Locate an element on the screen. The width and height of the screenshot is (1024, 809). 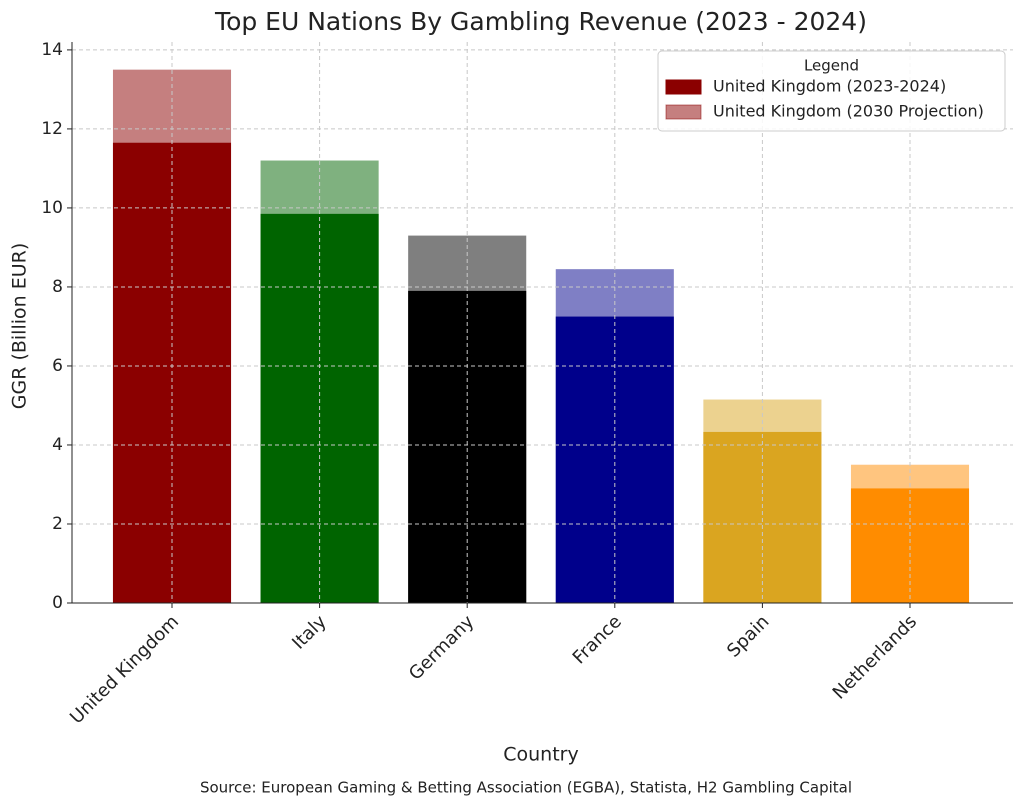
legend-label: United Kingdom (2023-2024) is located at coordinates (829, 86).